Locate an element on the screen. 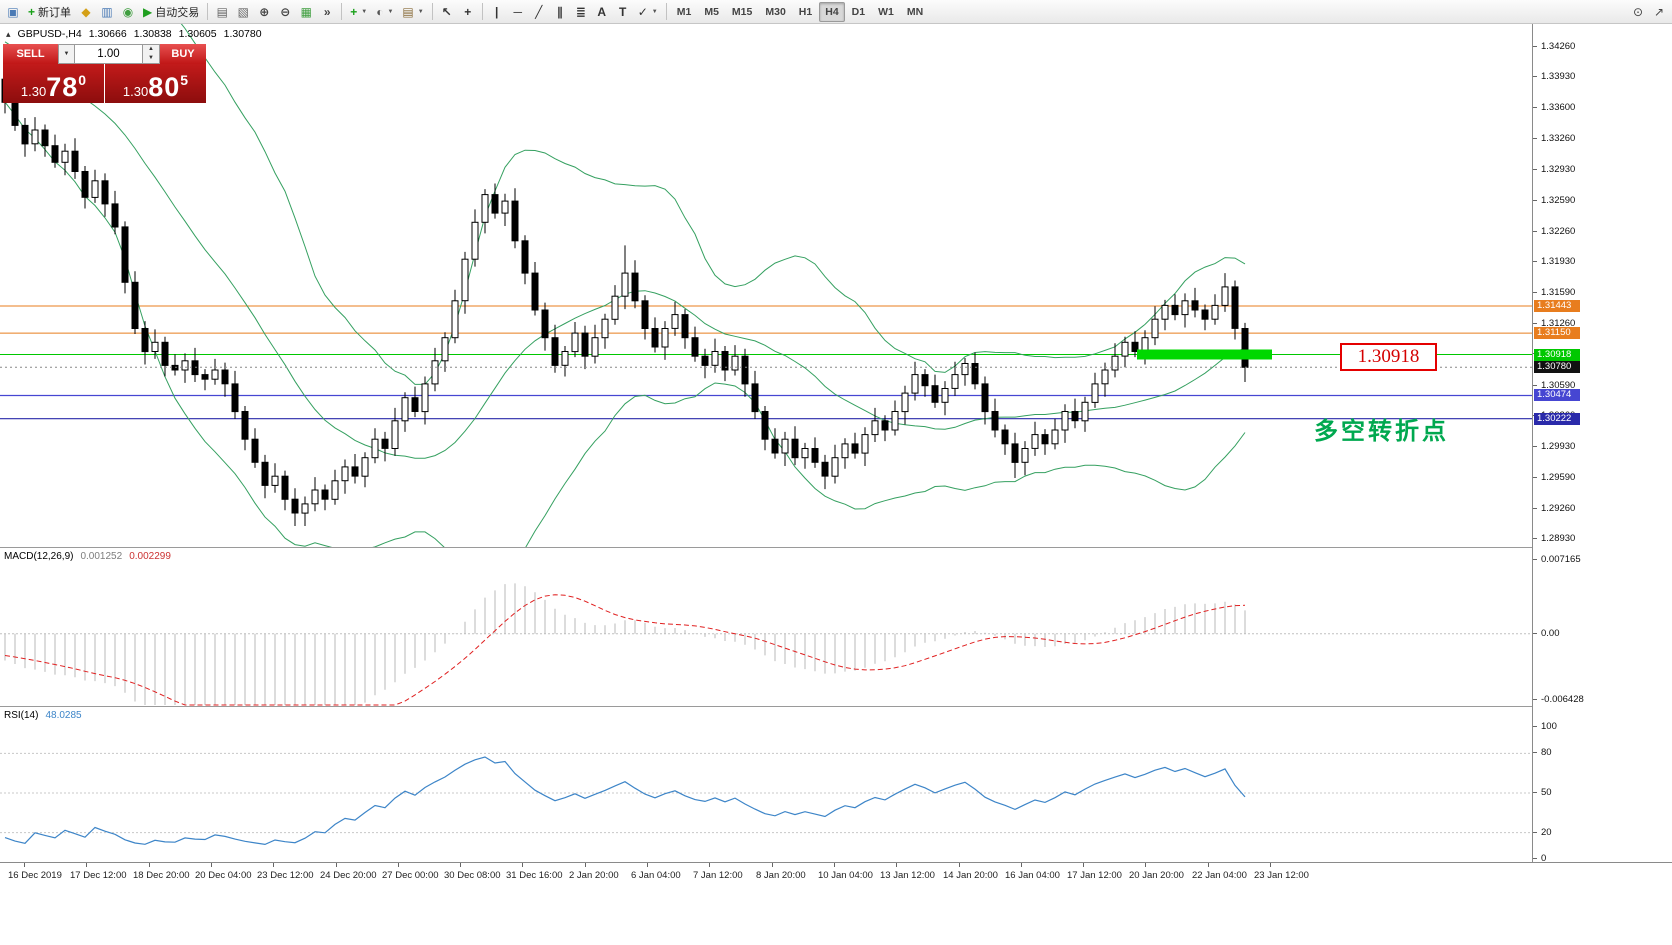 Image resolution: width=1672 pixels, height=945 pixels. trendline-icon: ╱ is located at coordinates (539, 12).